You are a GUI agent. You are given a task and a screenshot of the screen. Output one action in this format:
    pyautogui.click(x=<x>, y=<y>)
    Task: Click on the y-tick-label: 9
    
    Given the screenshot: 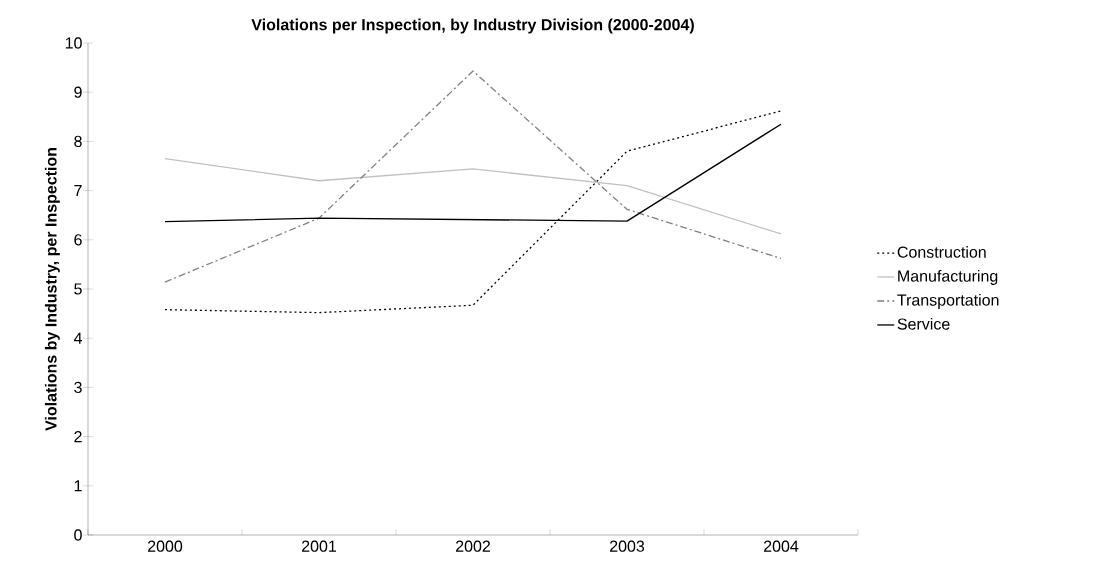 What is the action you would take?
    pyautogui.click(x=78, y=92)
    